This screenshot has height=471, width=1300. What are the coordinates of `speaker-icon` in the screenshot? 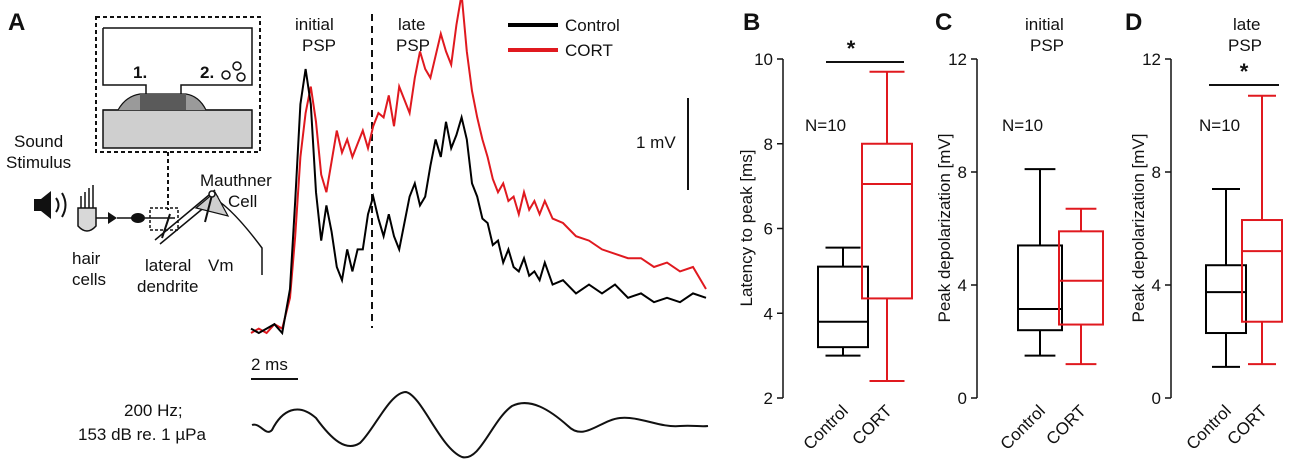 It's located at (50, 205).